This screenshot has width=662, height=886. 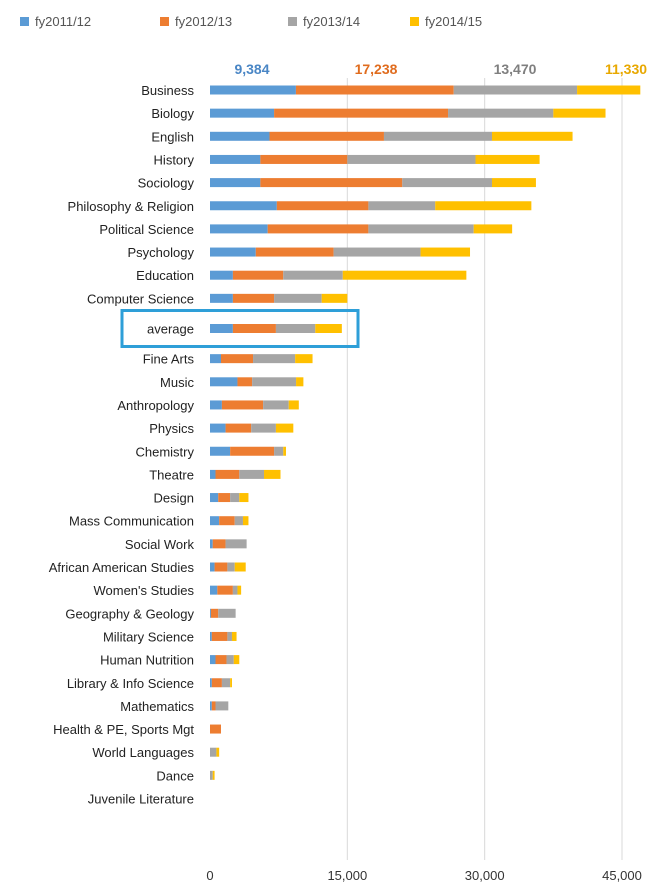 I want to click on category-label-history: History, so click(x=174, y=159).